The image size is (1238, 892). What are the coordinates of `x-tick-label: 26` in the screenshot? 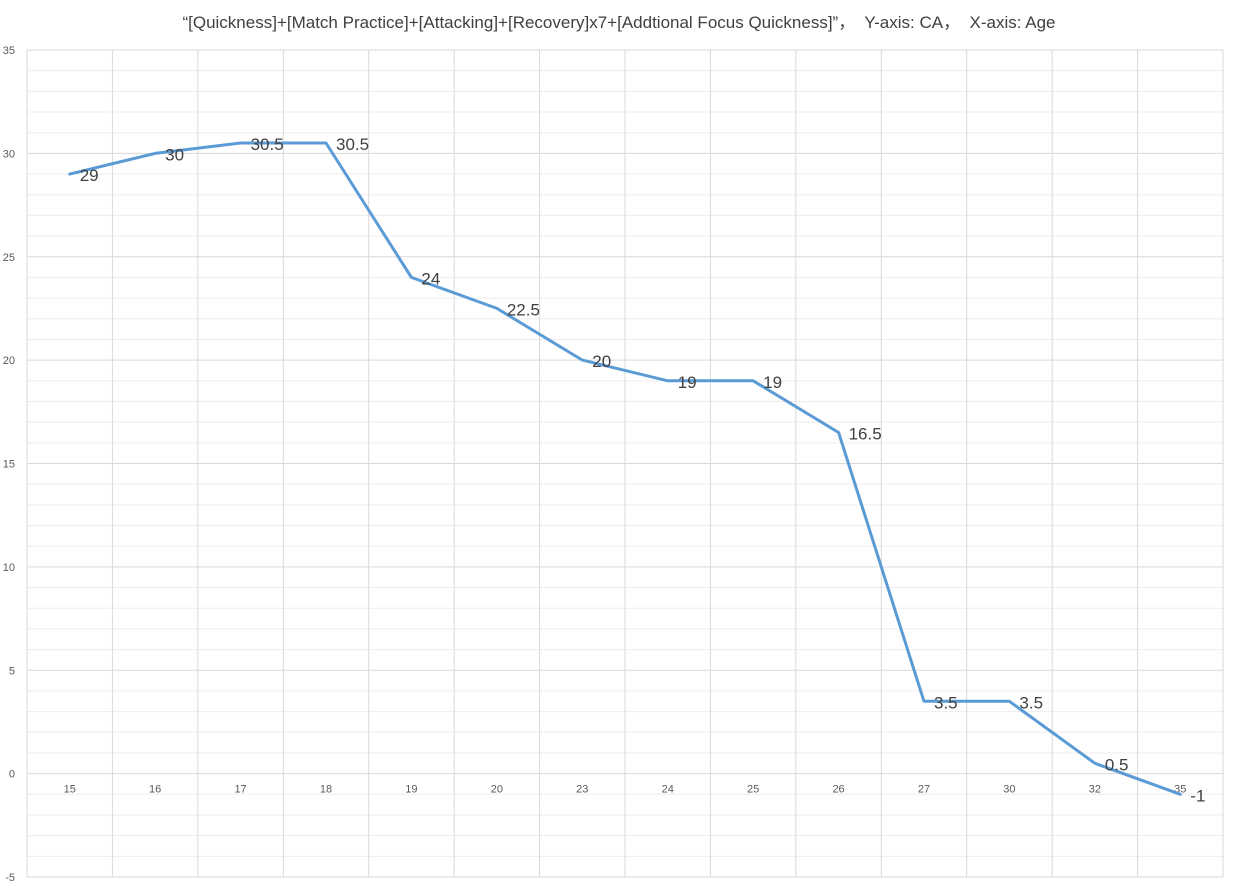 It's located at (838, 790).